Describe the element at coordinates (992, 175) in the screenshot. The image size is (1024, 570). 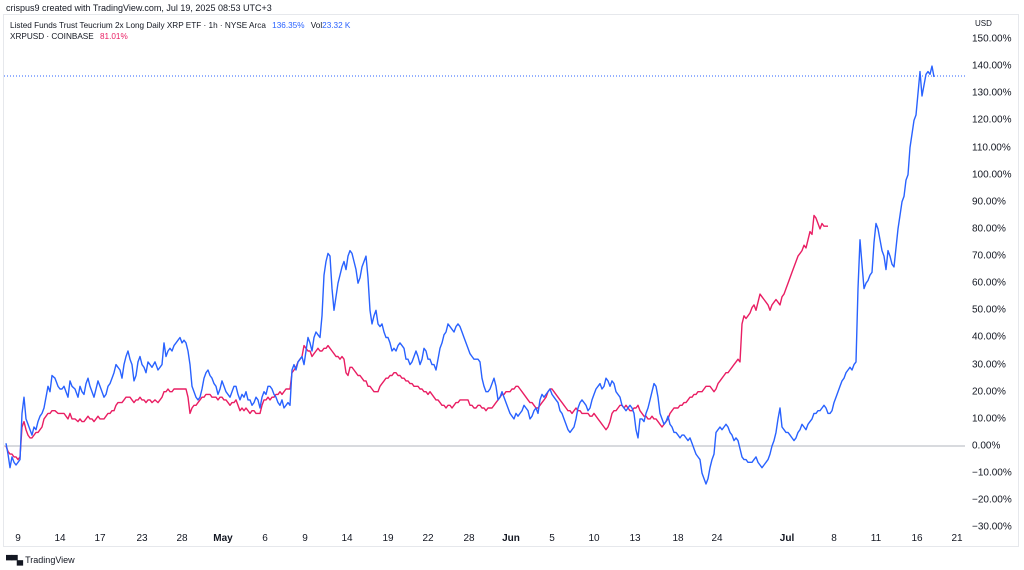
I see `y-tick-label: 100.00%` at that location.